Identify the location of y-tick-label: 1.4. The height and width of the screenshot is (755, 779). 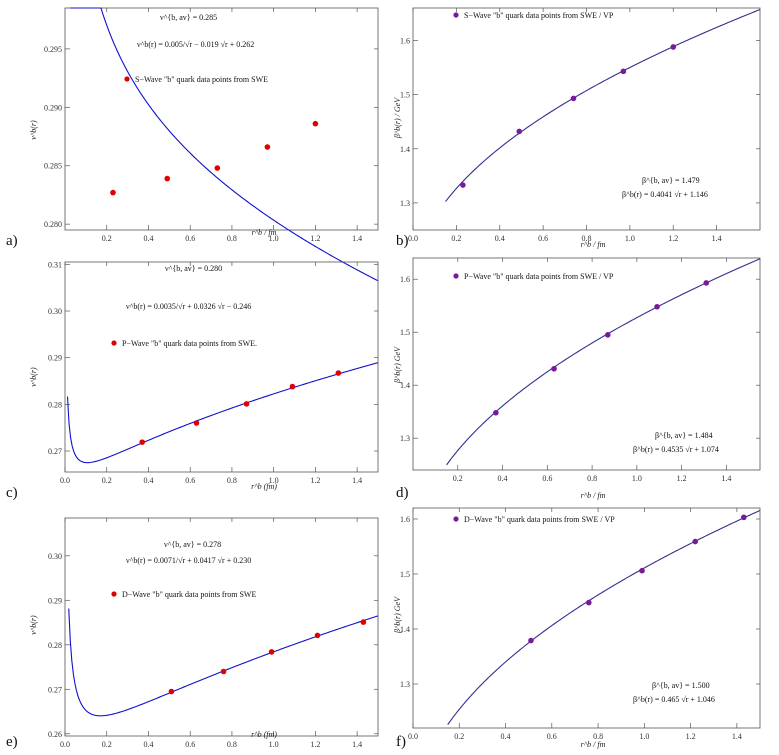
(405, 629).